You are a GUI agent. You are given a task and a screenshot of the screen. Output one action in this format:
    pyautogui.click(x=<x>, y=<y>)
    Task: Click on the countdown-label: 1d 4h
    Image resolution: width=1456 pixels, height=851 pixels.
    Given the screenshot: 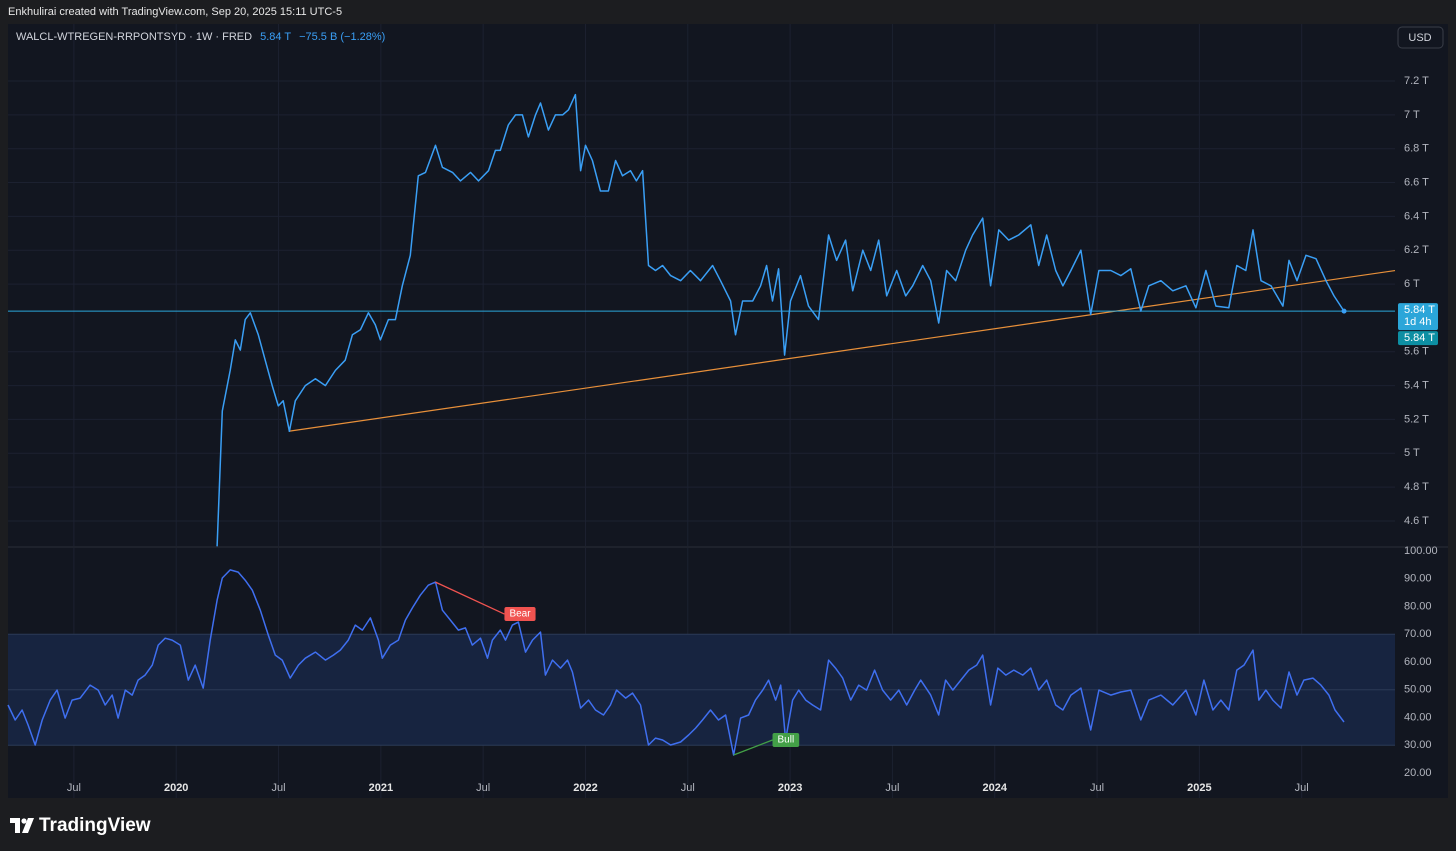 What is the action you would take?
    pyautogui.click(x=1418, y=322)
    